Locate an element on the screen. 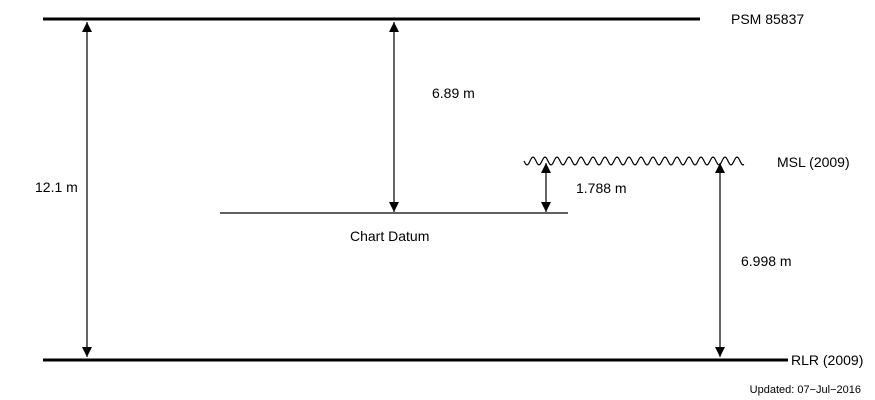 The height and width of the screenshot is (400, 875). rlr-label: RLR (2009) is located at coordinates (827, 360).